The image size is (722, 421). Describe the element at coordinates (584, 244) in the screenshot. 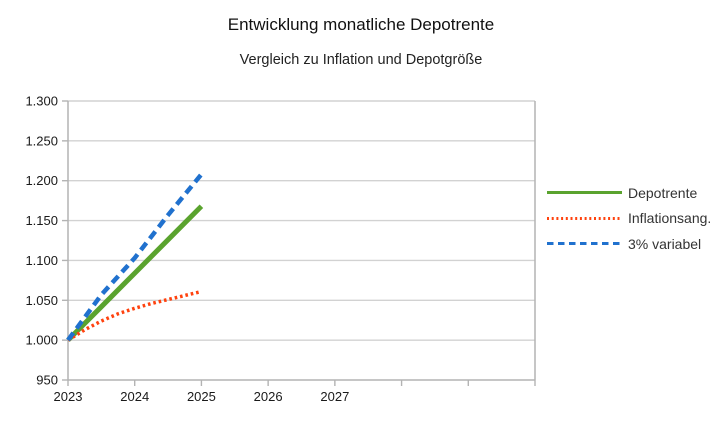

I see `legend-line-sample-dashed` at that location.